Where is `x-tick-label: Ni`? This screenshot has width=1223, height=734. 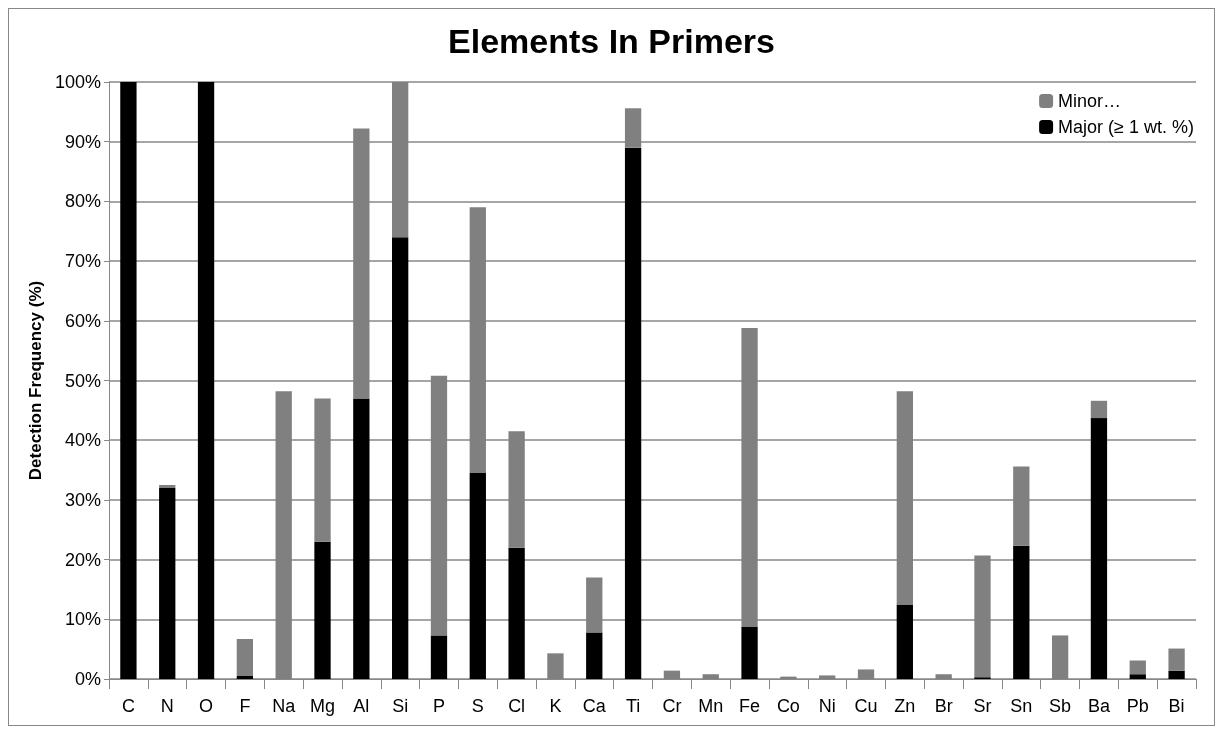
x-tick-label: Ni is located at coordinates (827, 706).